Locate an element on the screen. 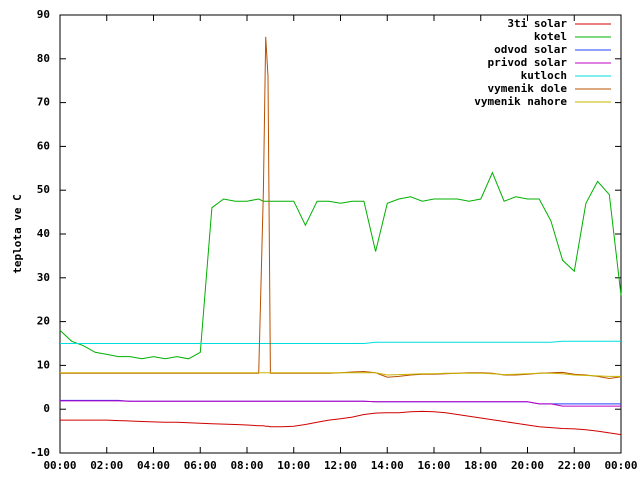 The height and width of the screenshot is (480, 640). x-tick-label: 10:00 is located at coordinates (293, 465).